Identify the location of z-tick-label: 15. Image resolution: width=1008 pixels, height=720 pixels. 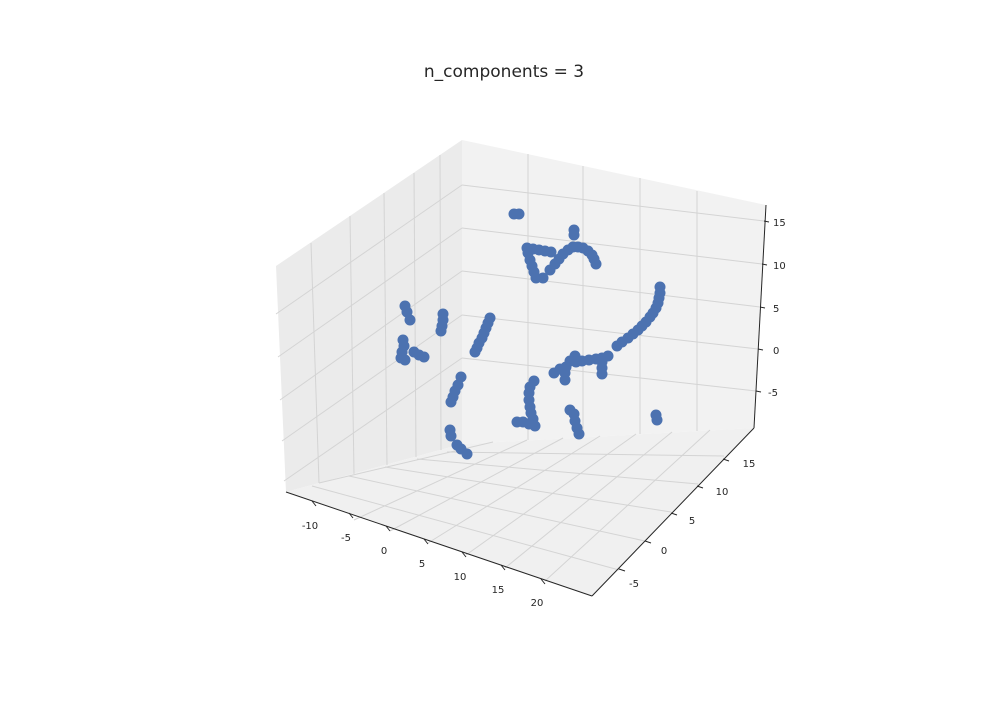
(779, 223).